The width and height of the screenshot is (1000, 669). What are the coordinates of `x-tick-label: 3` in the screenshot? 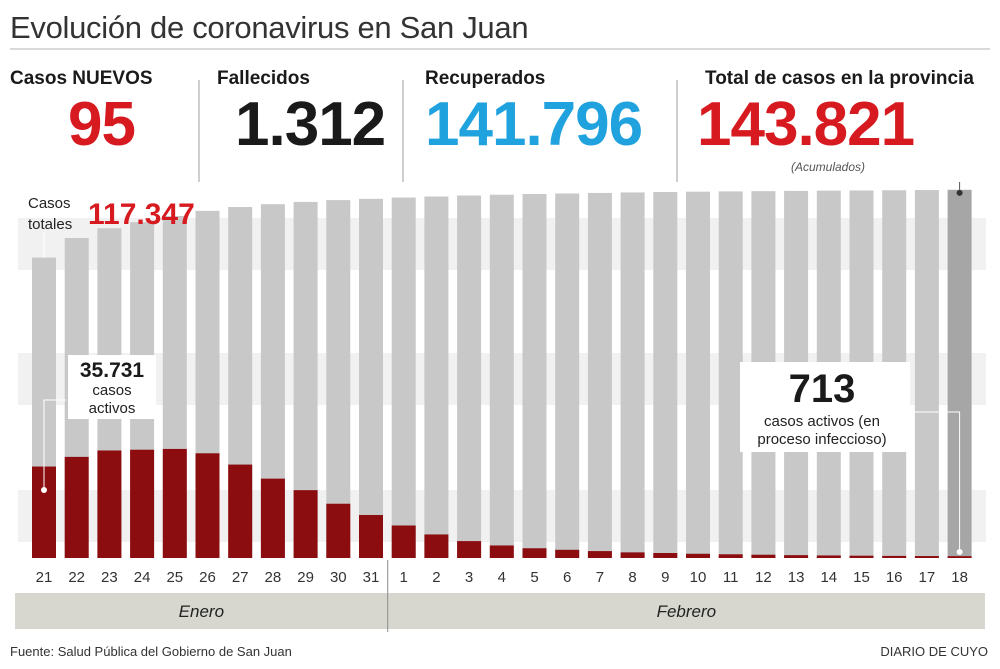 It's located at (469, 577).